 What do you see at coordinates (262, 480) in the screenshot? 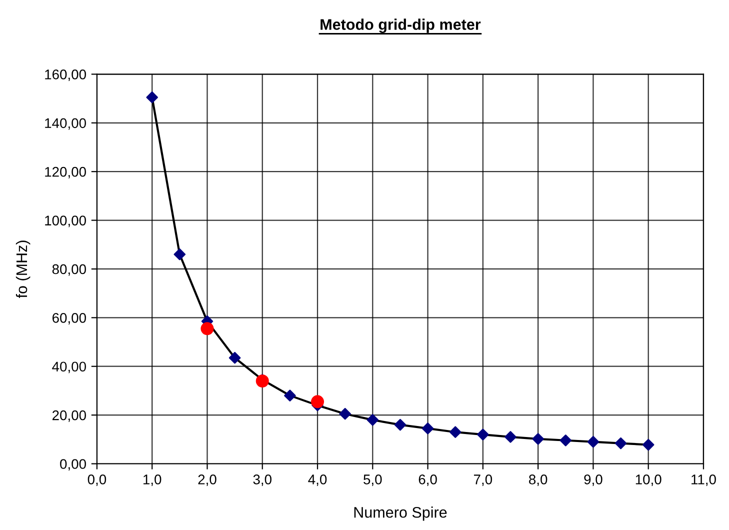
I see `x-tick-label: 3,0` at bounding box center [262, 480].